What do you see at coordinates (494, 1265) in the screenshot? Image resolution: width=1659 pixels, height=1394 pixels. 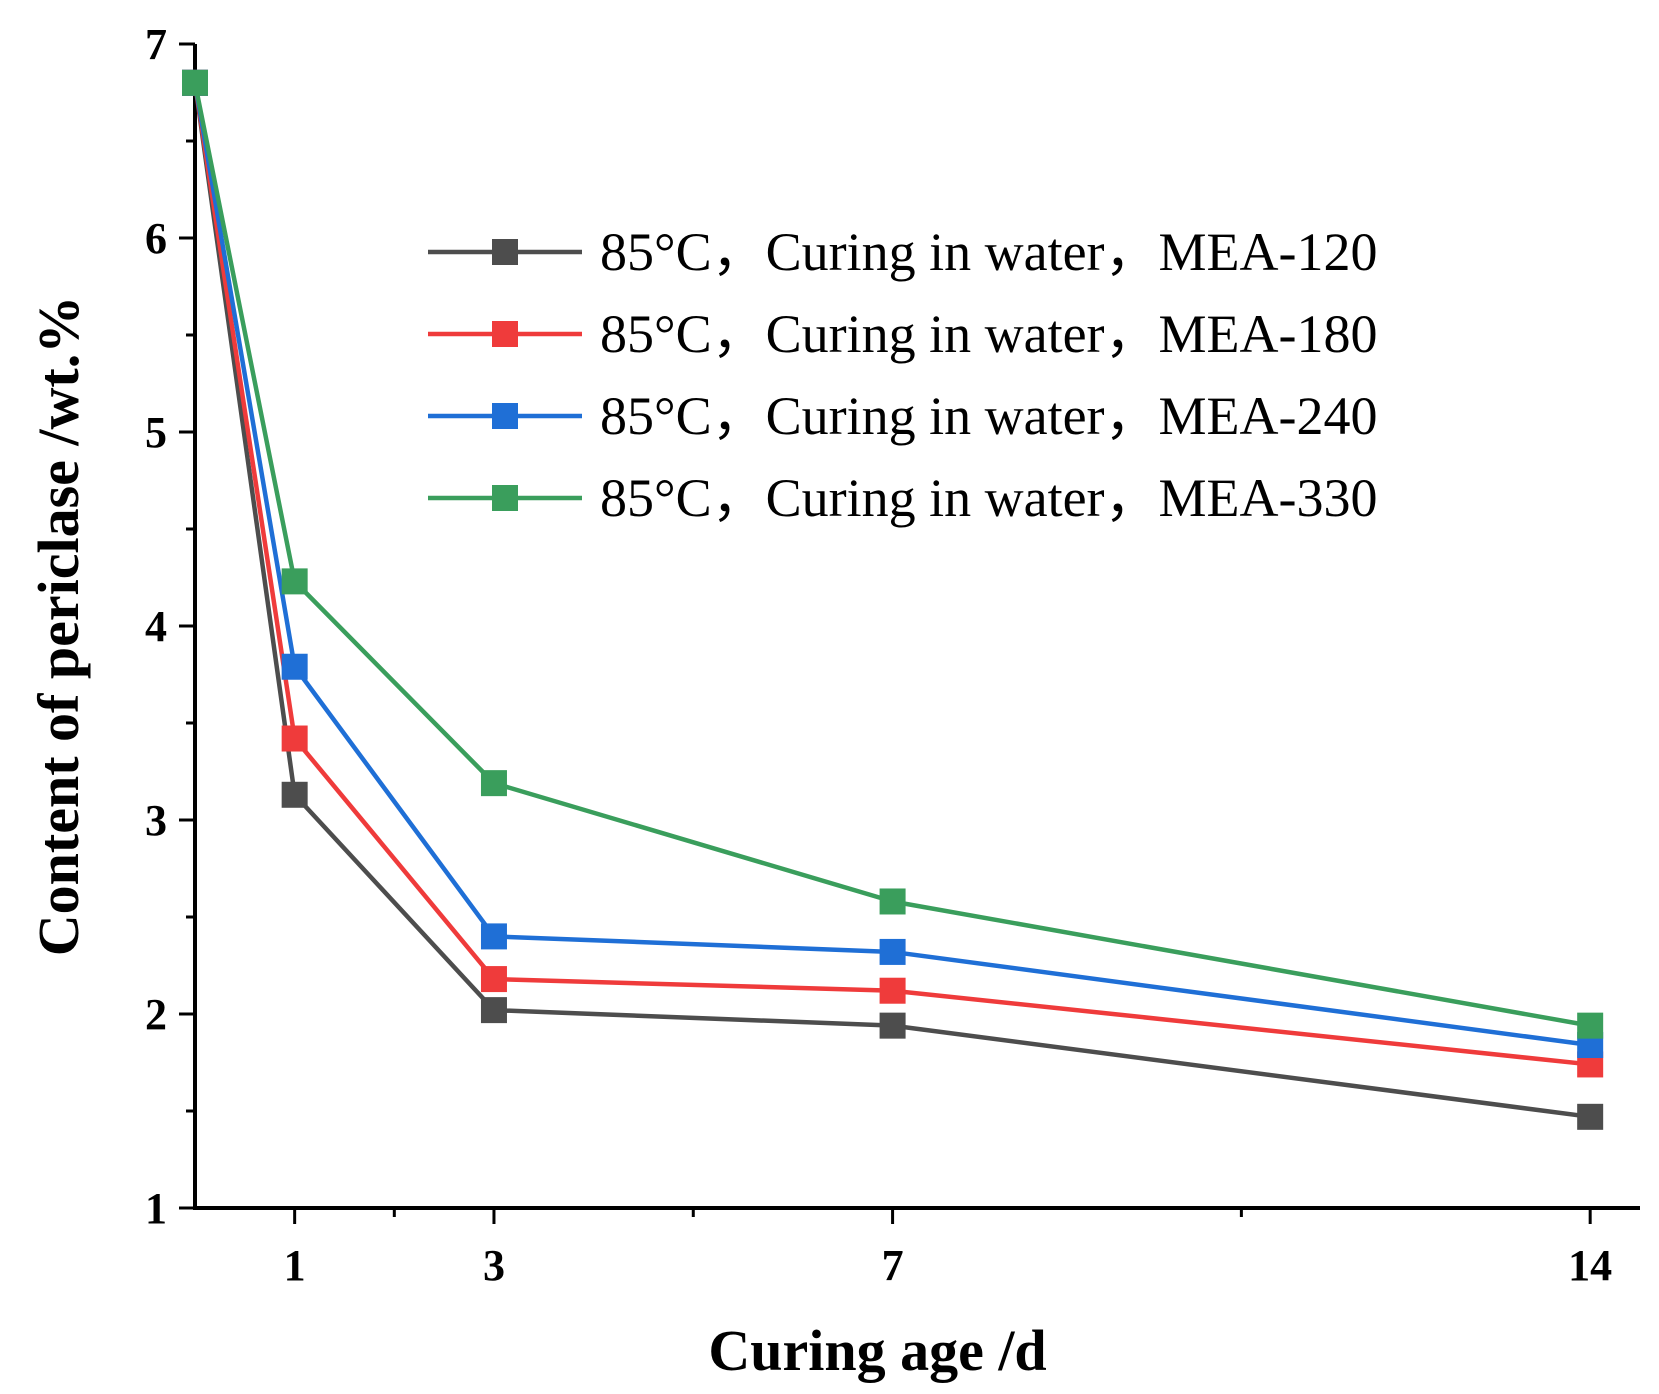 I see `x-tick-label: 3` at bounding box center [494, 1265].